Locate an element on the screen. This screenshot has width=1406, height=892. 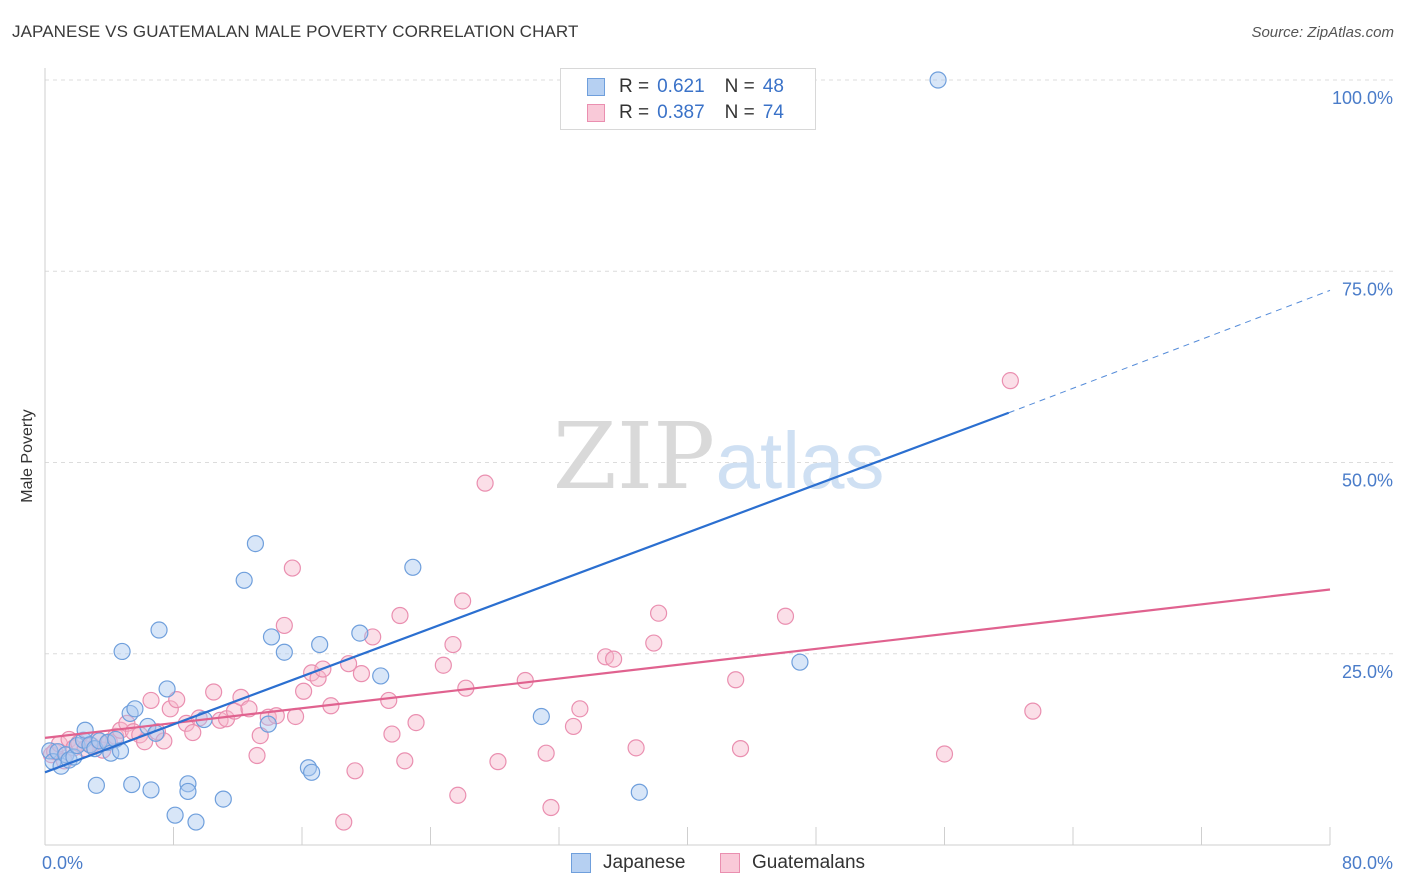
legend-n-value: 74 is located at coordinates (773, 112).